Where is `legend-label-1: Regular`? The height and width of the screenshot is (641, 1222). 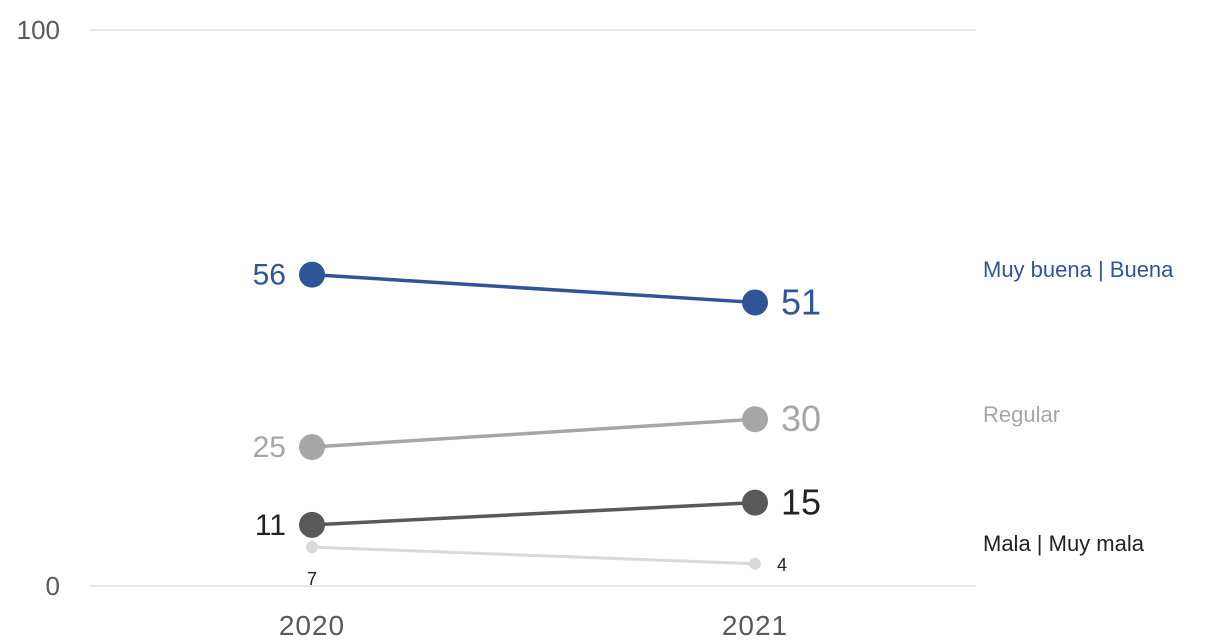 legend-label-1: Regular is located at coordinates (1021, 414).